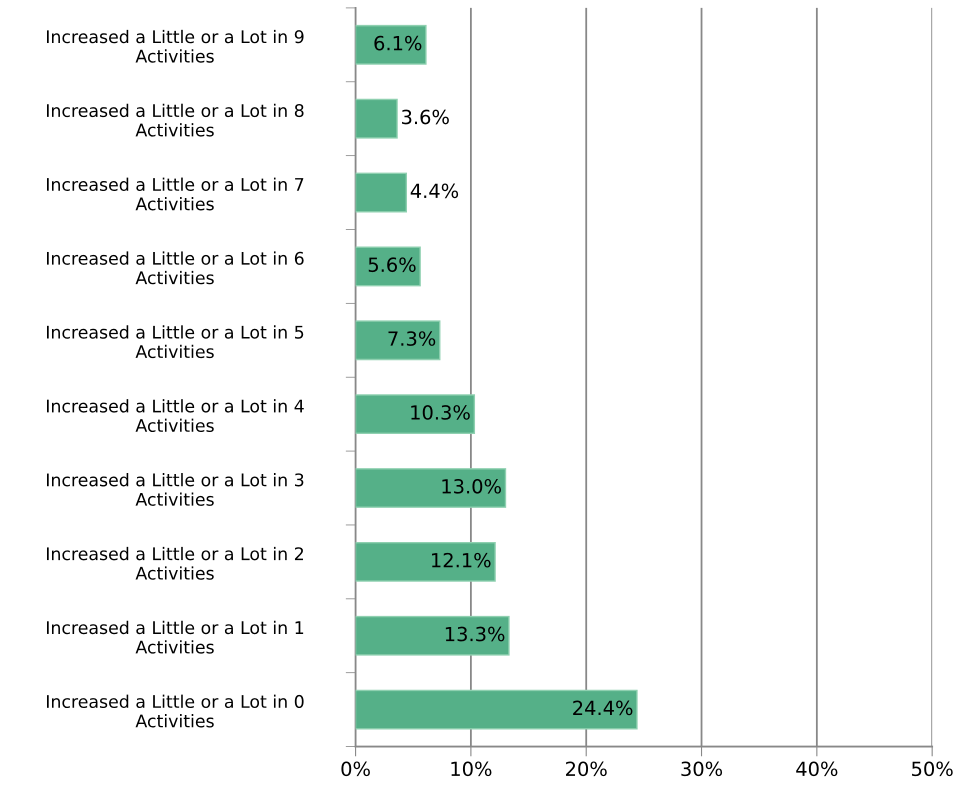 This screenshot has height=790, width=961. I want to click on data-label: 4.4%, so click(434, 190).